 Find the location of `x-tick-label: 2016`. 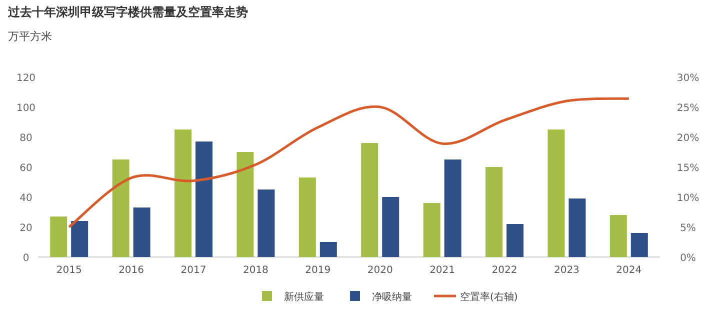

x-tick-label: 2016 is located at coordinates (131, 270).